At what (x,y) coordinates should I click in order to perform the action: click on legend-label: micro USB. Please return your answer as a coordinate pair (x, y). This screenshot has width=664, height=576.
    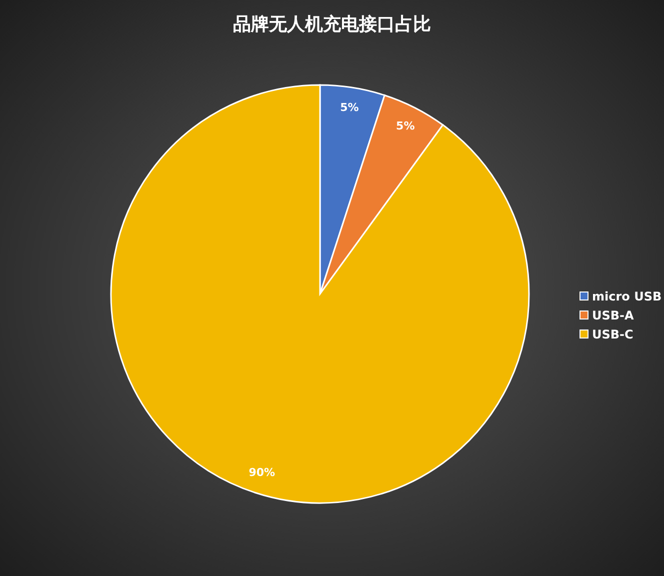
    Looking at the image, I should click on (627, 296).